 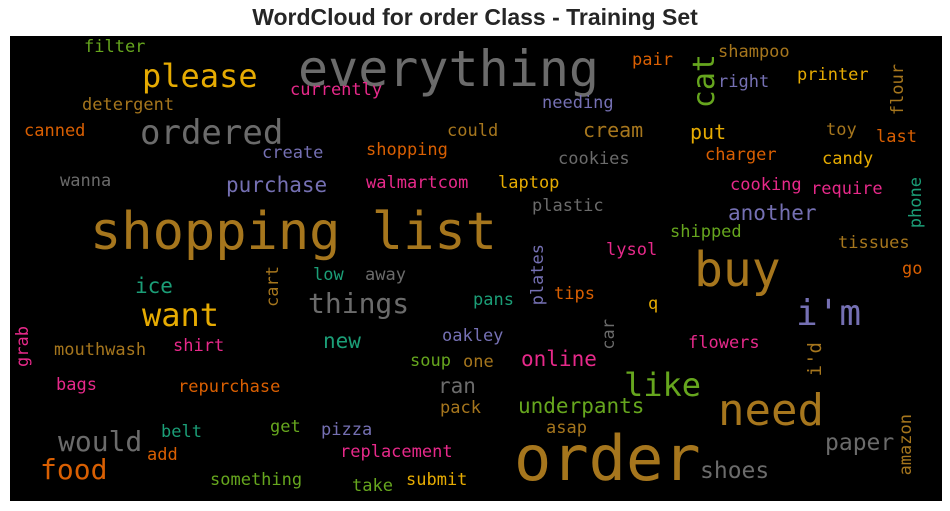 I want to click on word-underpants: underpants, so click(x=581, y=406).